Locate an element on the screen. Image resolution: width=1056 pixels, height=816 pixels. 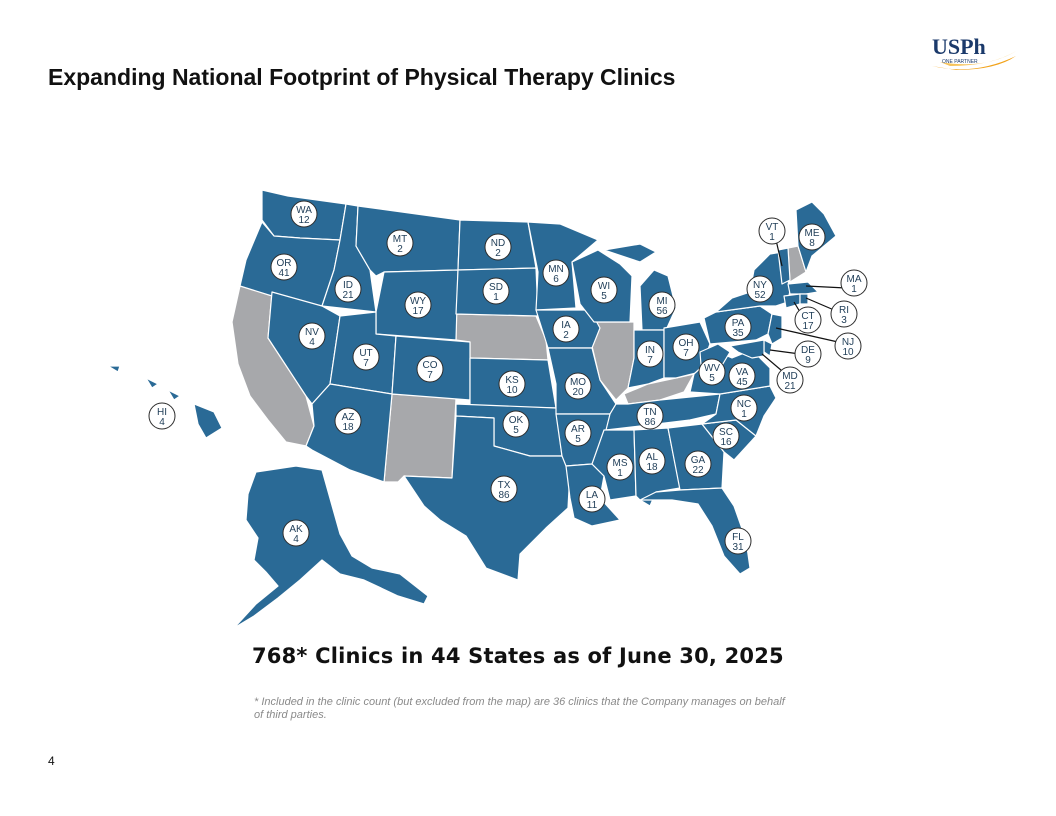
state-label-ar: AR5 is located at coordinates (578, 433).